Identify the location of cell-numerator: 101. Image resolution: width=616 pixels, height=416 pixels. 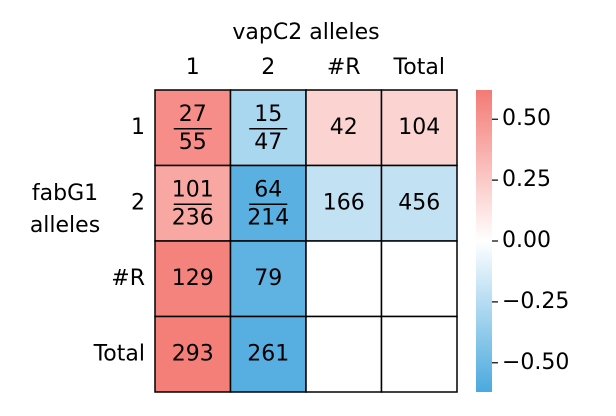
(193, 189).